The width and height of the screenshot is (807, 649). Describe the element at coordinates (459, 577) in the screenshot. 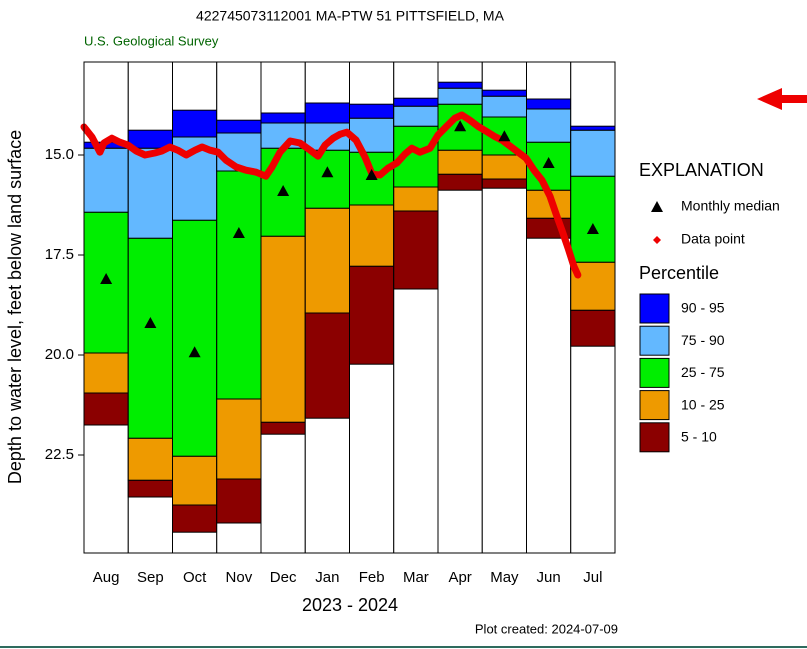

I see `x-tick-label: Apr` at that location.